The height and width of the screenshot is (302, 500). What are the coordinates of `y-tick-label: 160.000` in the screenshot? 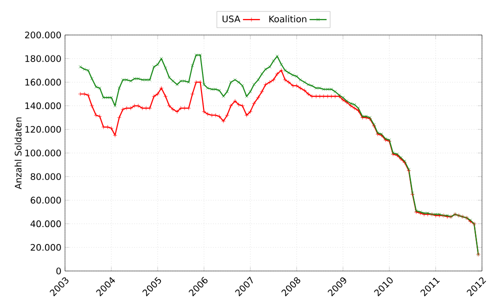 It's located at (43, 82).